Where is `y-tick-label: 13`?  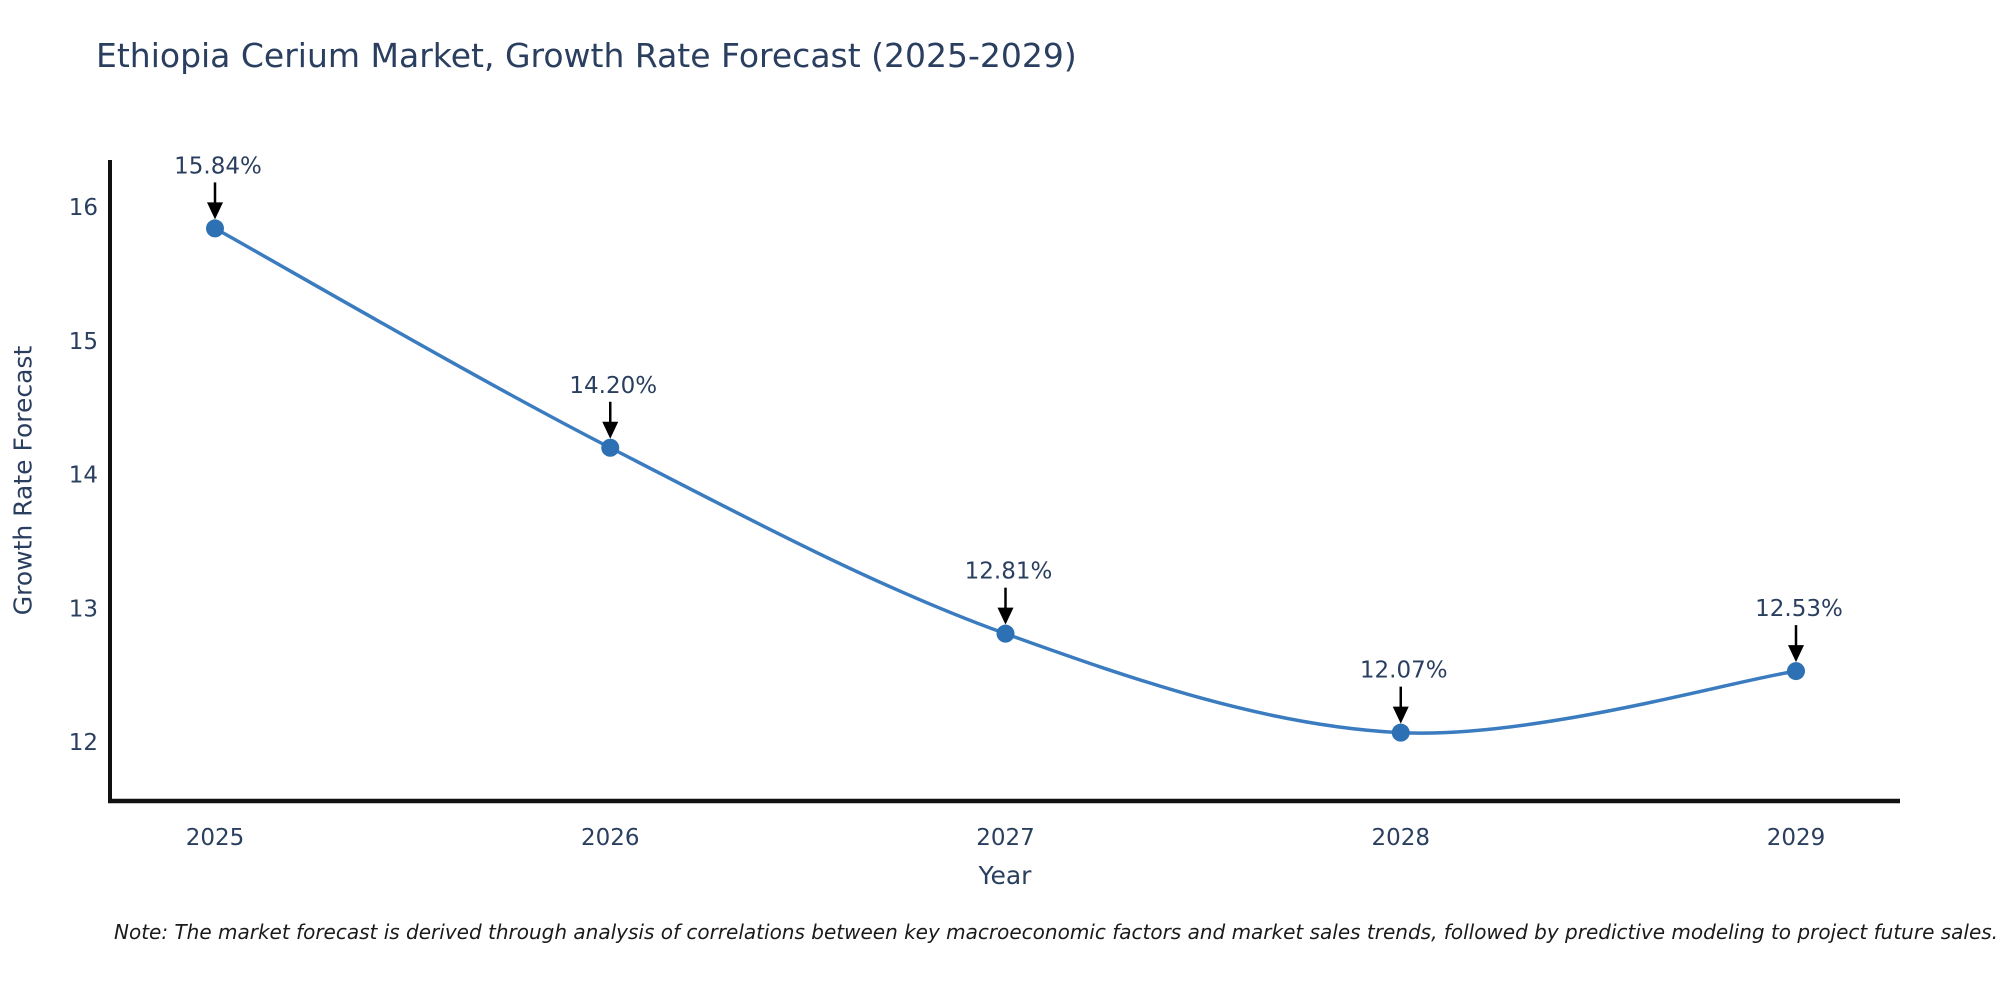
y-tick-label: 13 is located at coordinates (83, 609).